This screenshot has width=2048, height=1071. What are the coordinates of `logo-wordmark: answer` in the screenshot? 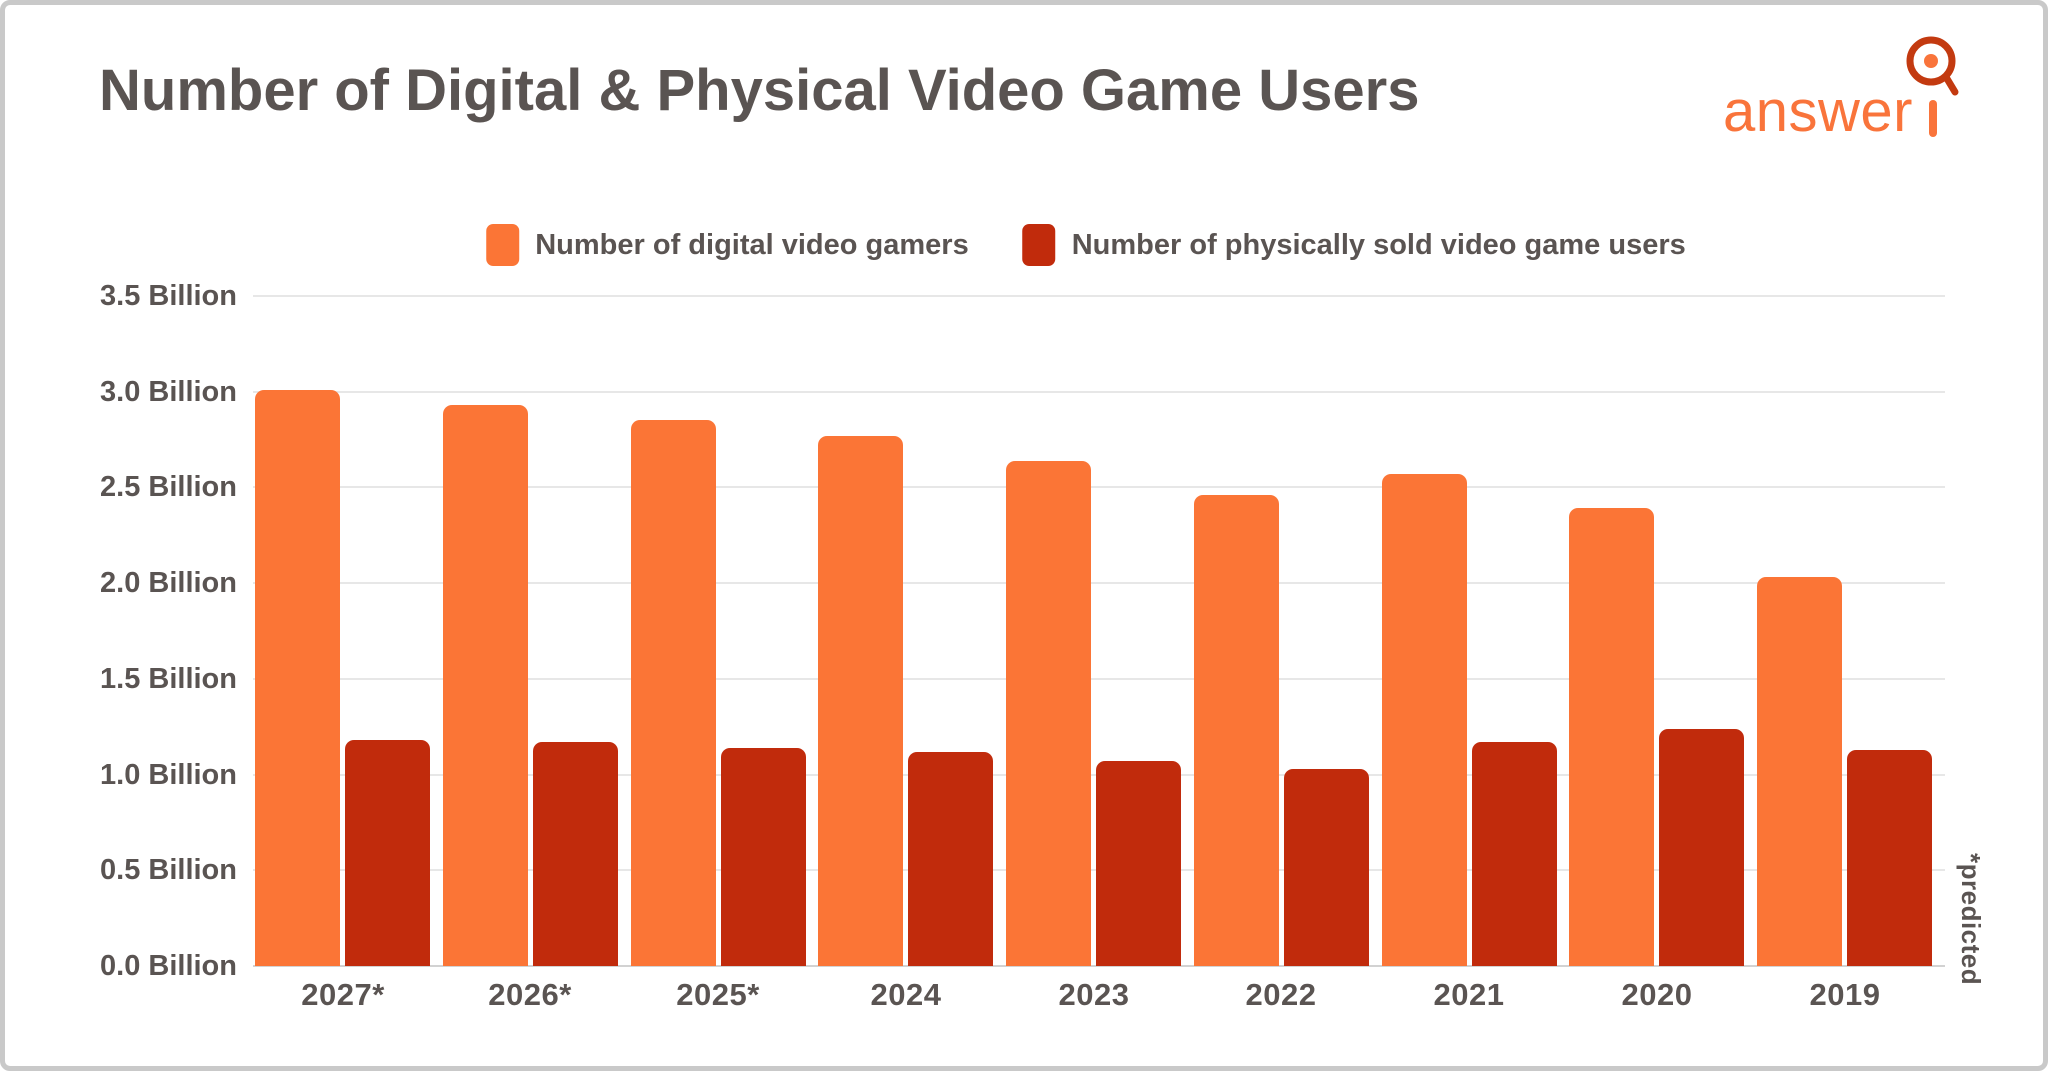 It's located at (1818, 111).